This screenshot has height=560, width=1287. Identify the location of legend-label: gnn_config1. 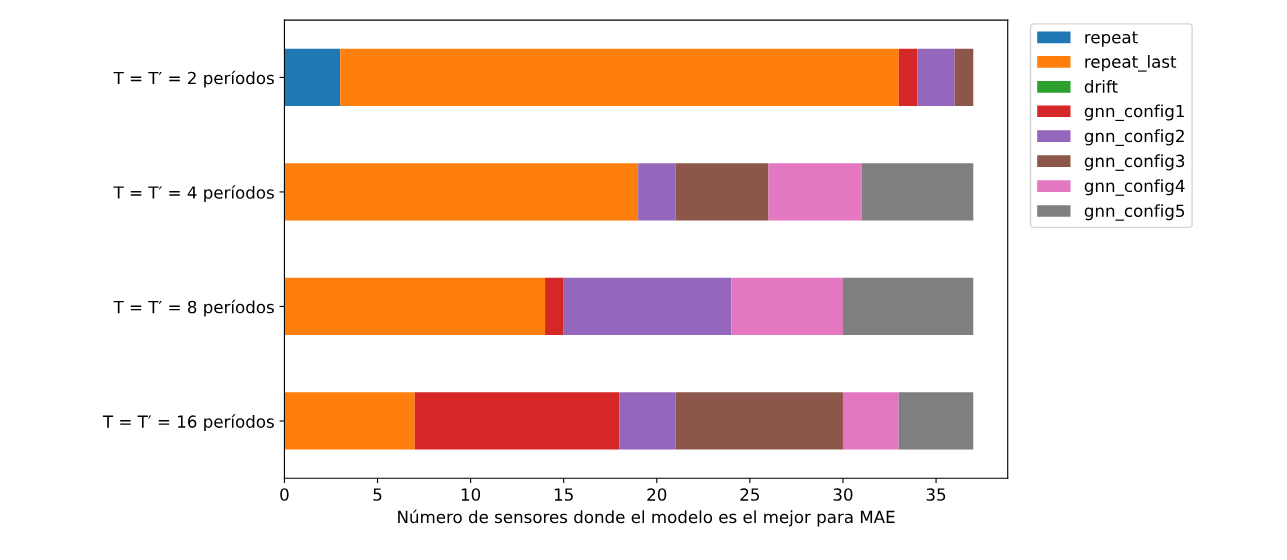
(1134, 113).